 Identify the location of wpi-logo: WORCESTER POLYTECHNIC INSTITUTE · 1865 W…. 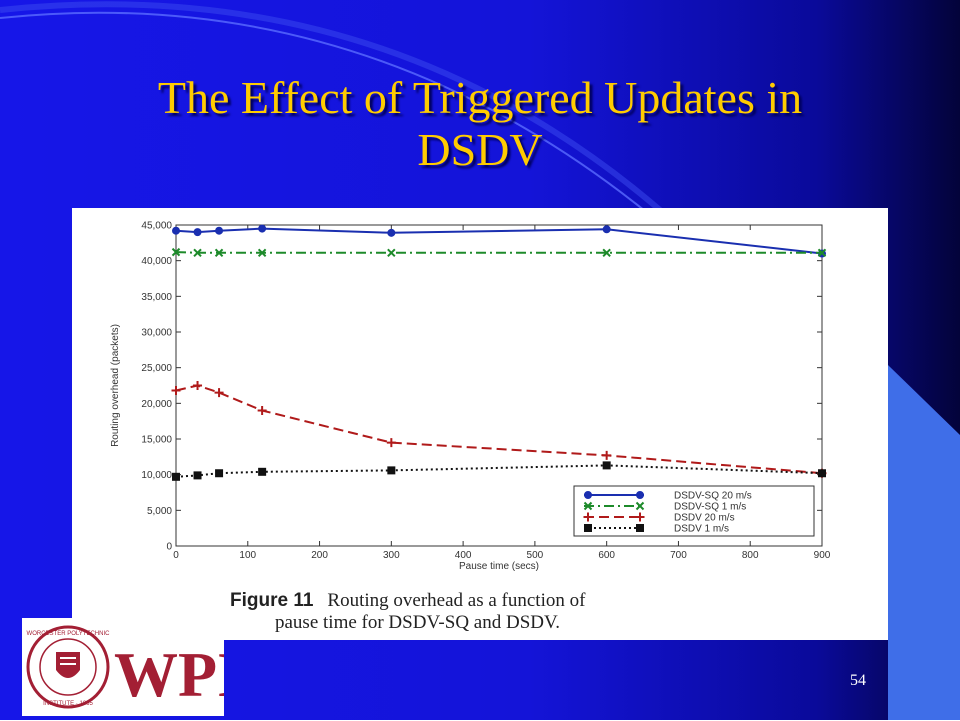
(132, 667).